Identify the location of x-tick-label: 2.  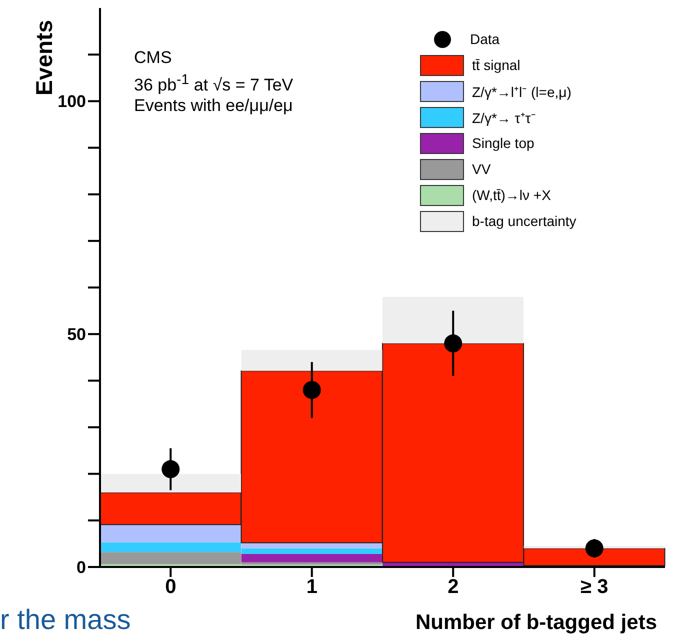
(453, 587).